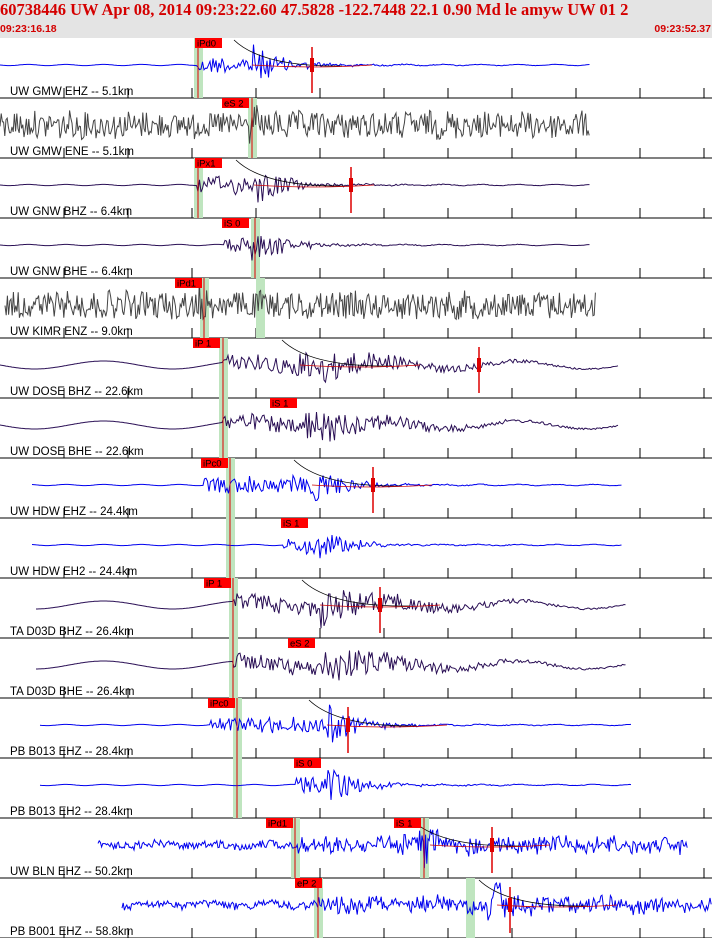  I want to click on trace-row: iPd1 UW KIMR ENZ -- 9.0km, so click(300, 308).